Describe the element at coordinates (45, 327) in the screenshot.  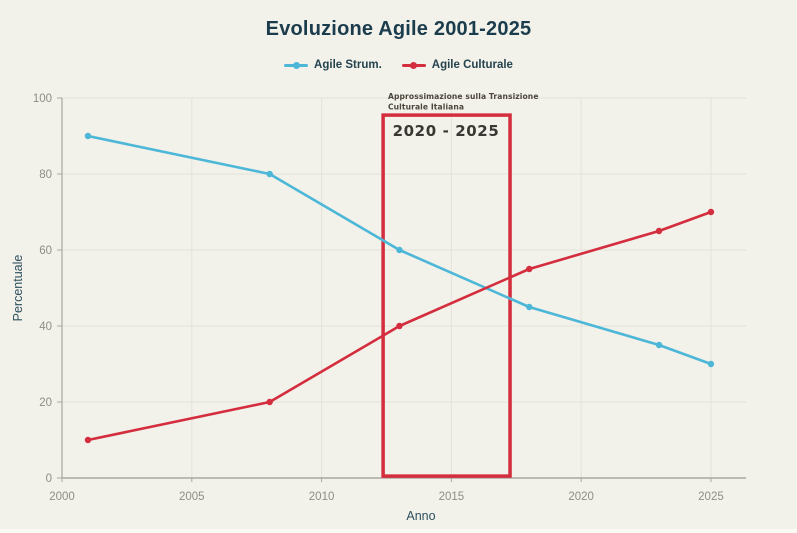
I see `y-tick-label: 40` at that location.